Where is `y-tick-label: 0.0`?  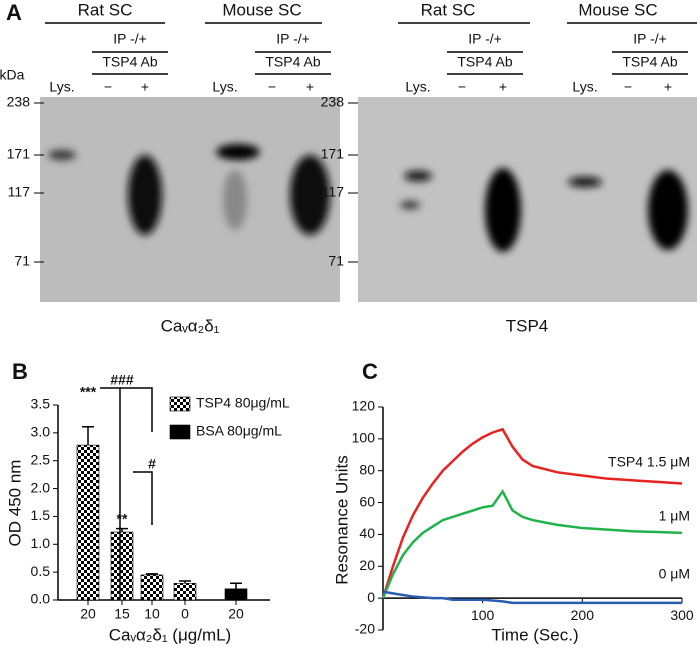 y-tick-label: 0.0 is located at coordinates (41, 599).